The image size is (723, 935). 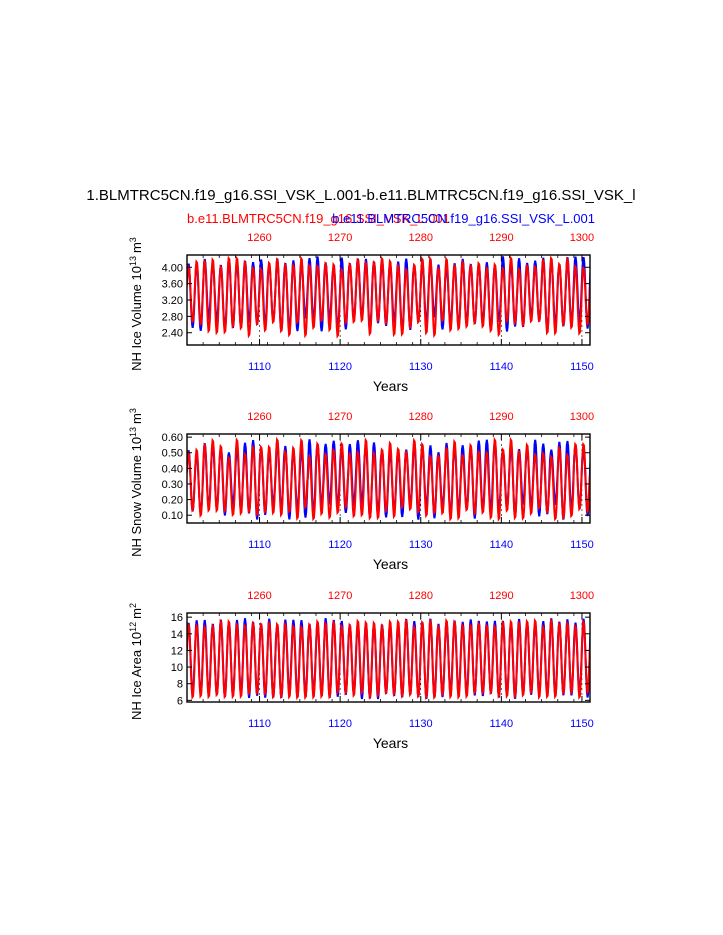 I want to click on y-tick-label: 14, so click(x=177, y=635).